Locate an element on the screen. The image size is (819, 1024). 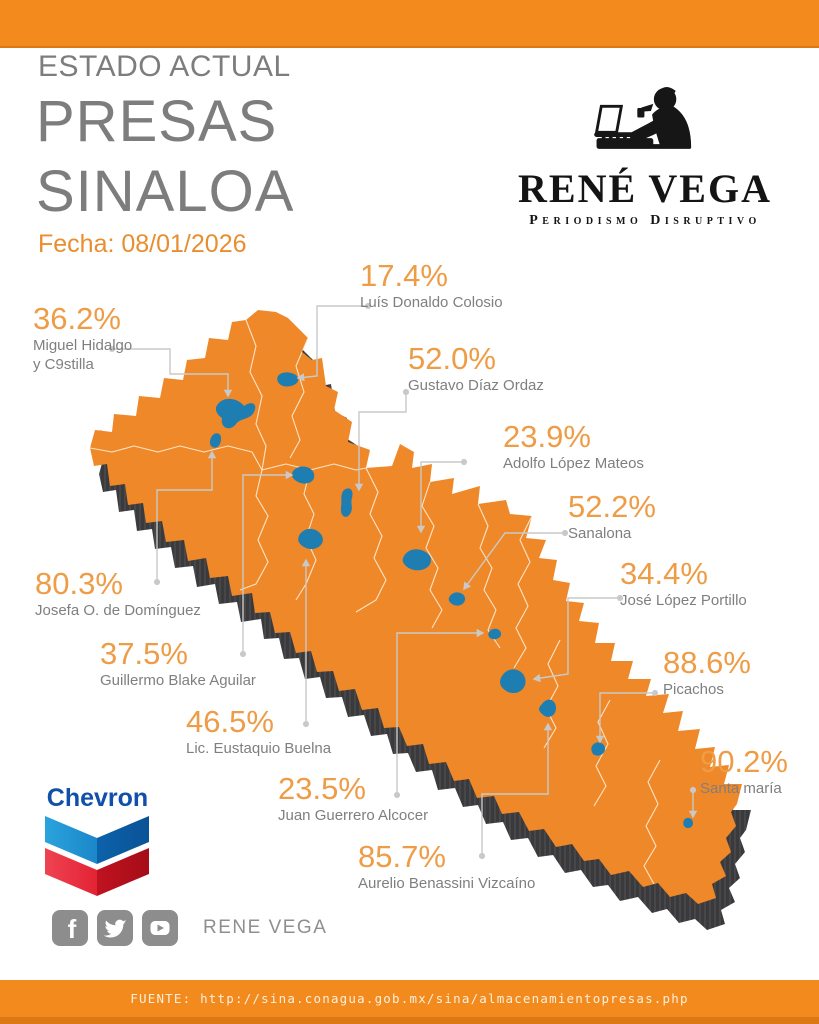
dam-percentage: 23.9% is located at coordinates (547, 436).